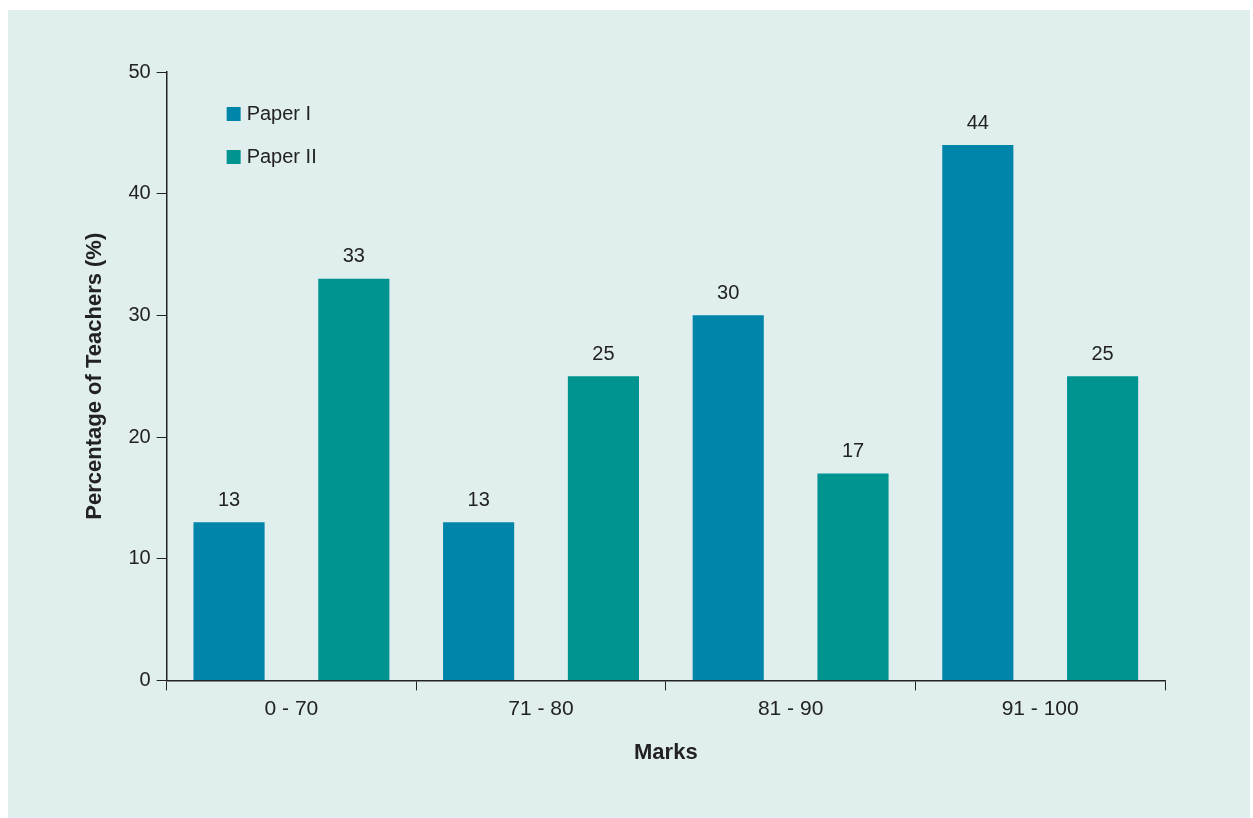 This screenshot has width=1253, height=818. What do you see at coordinates (281, 155) in the screenshot?
I see `legend-label: Paper II` at bounding box center [281, 155].